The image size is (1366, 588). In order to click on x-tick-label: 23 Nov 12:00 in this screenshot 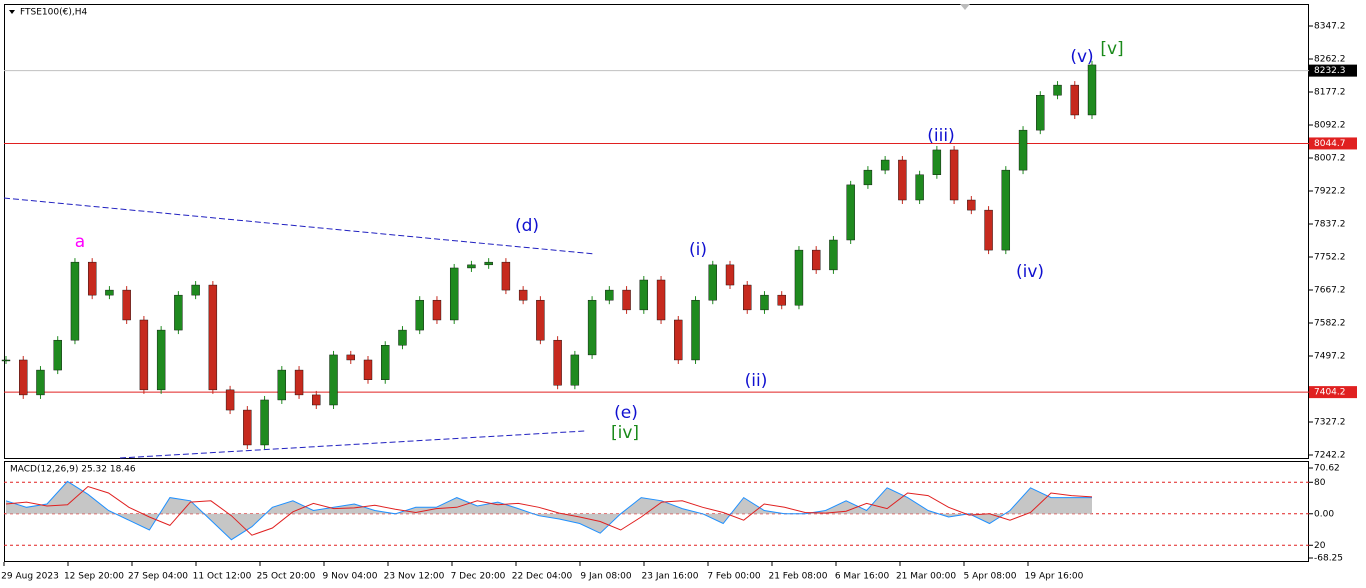, I will do `click(414, 577)`.